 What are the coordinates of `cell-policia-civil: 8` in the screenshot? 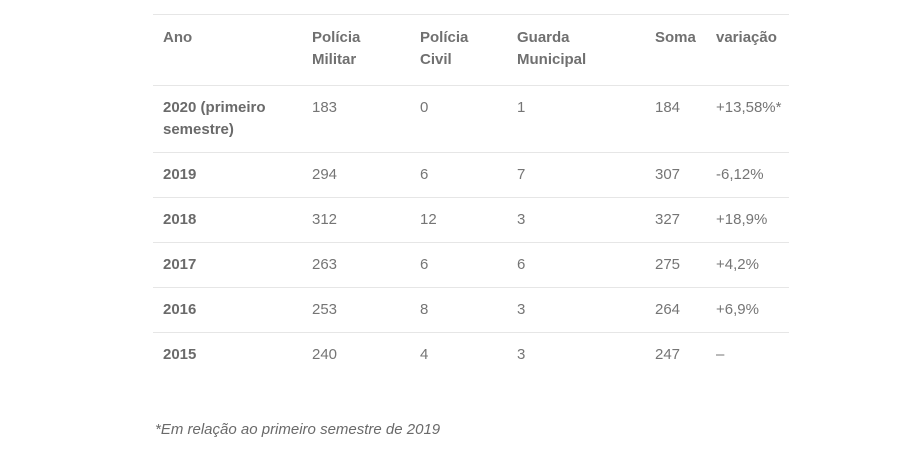 It's located at (458, 310).